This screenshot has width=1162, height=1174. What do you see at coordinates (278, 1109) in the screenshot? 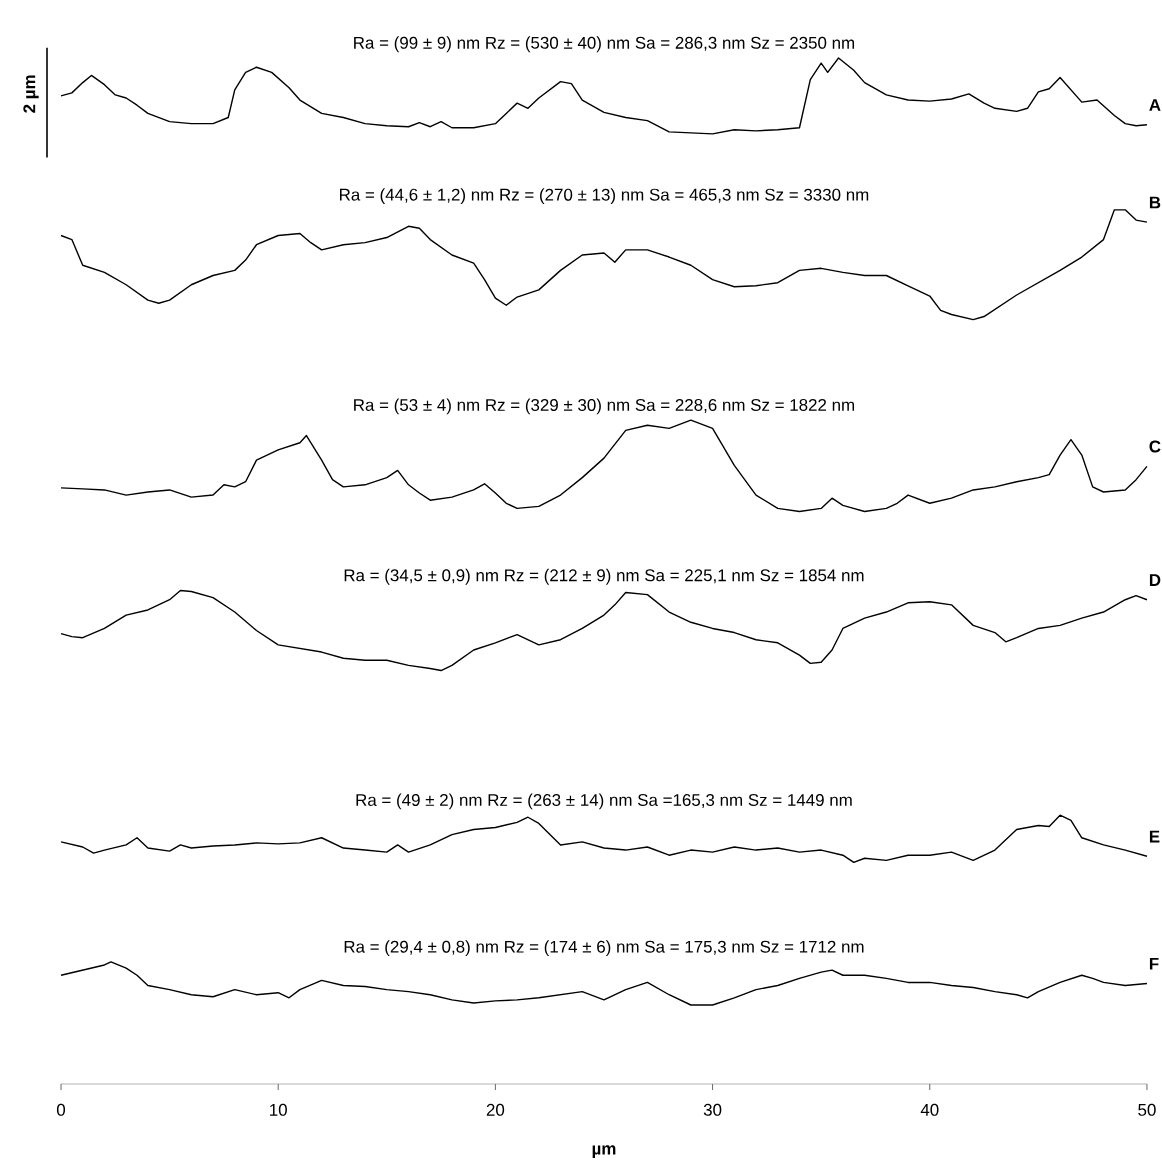
I see `x-tick-label: 10` at bounding box center [278, 1109].